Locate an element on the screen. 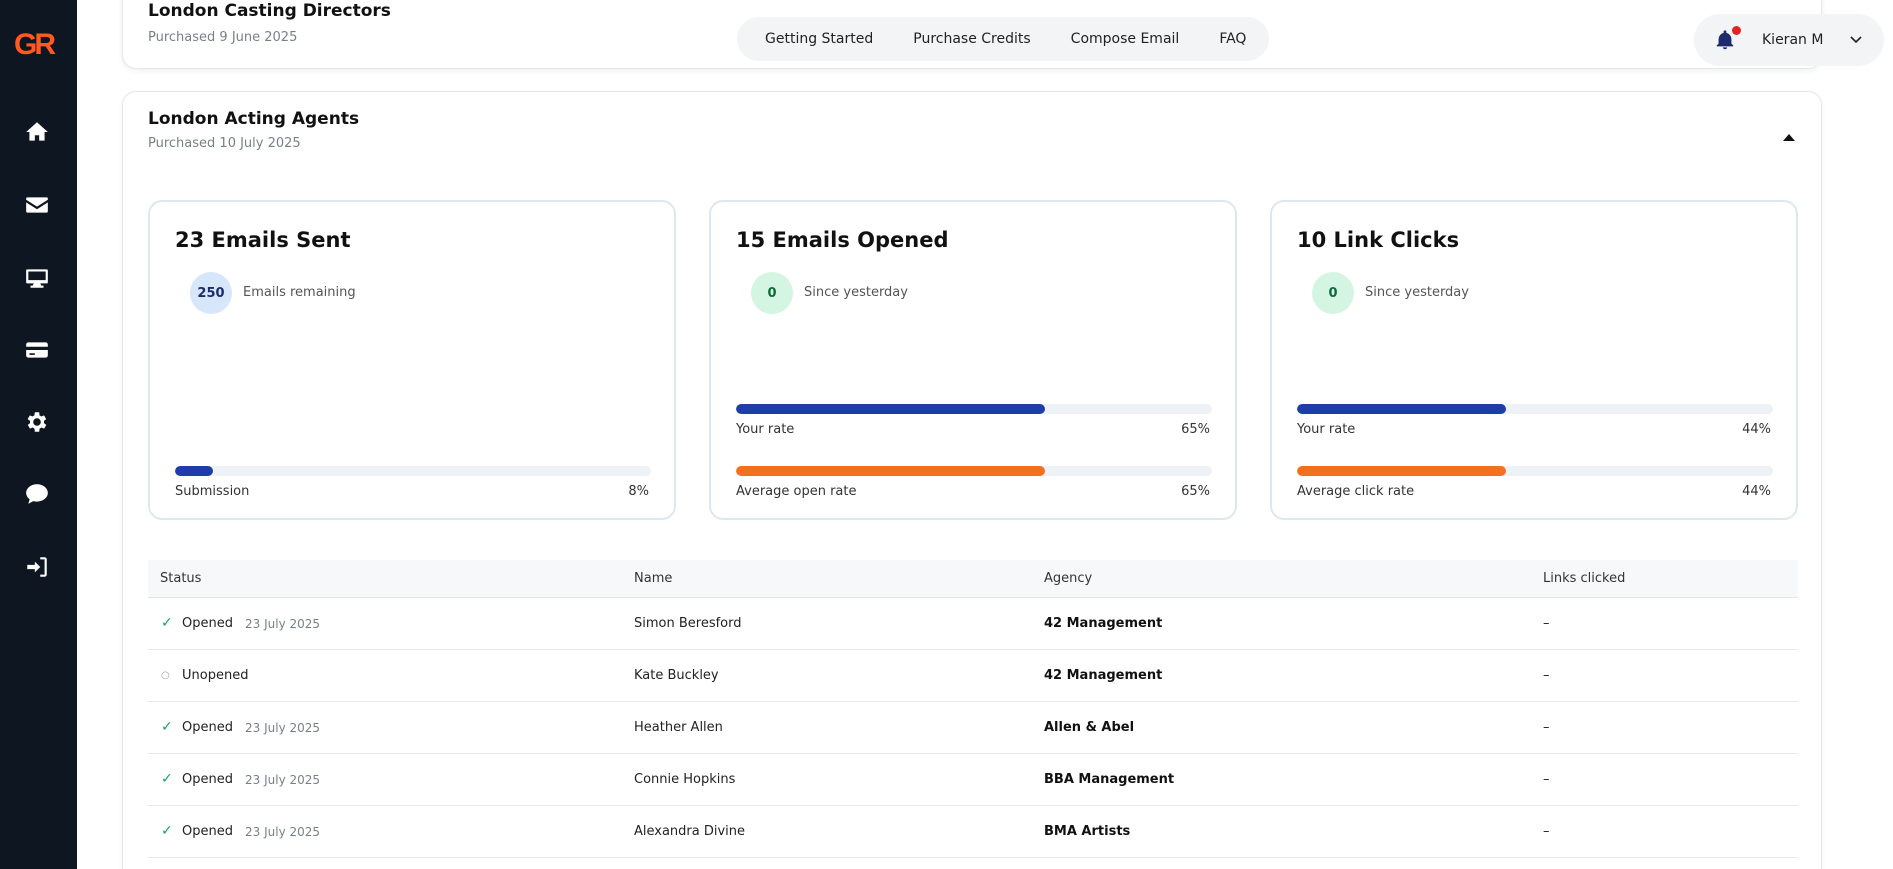 The width and height of the screenshot is (1893, 869). submission-progress-bar is located at coordinates (413, 471).